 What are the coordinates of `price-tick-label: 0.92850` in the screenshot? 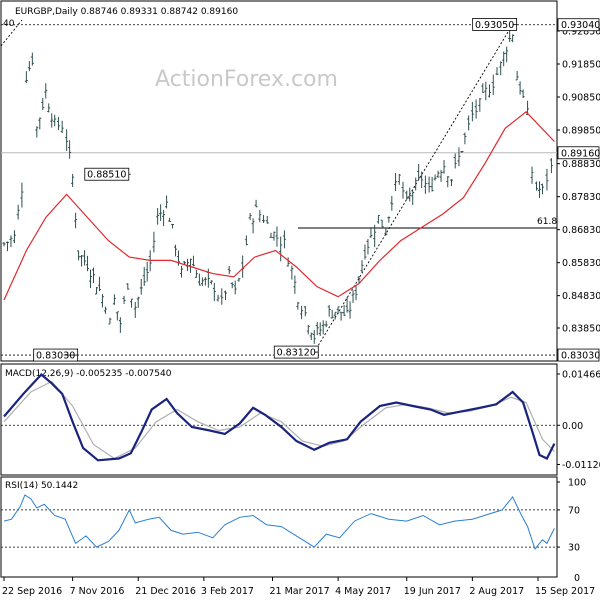 It's located at (581, 32).